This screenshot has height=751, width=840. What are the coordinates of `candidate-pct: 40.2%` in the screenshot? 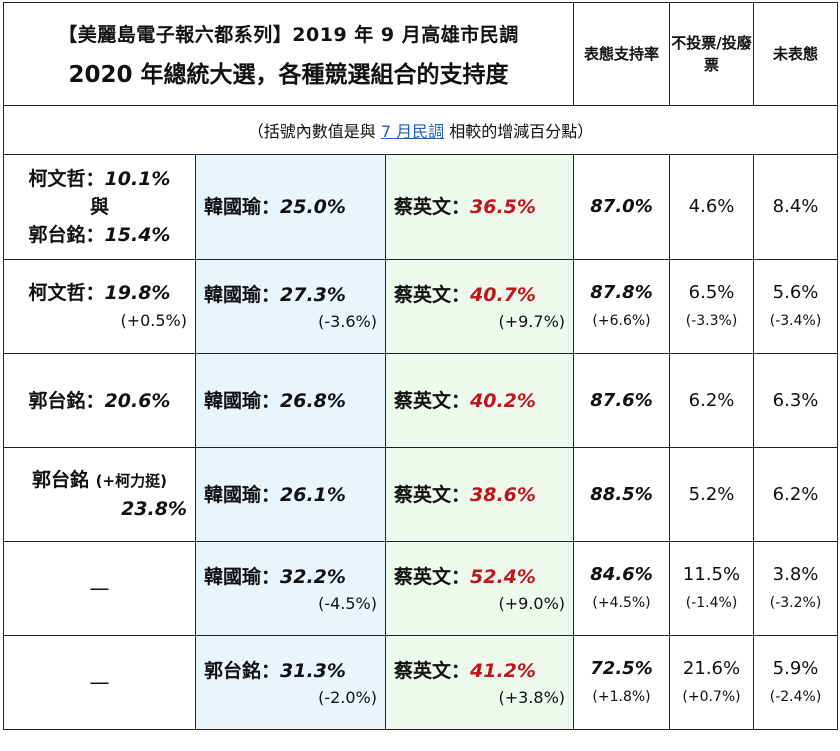 It's located at (503, 400).